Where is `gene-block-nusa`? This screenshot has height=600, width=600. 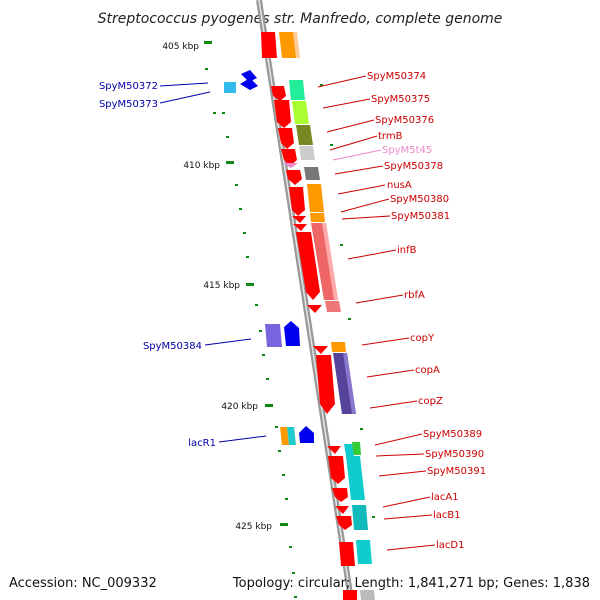 gene-block-nusa is located at coordinates (315, 198).